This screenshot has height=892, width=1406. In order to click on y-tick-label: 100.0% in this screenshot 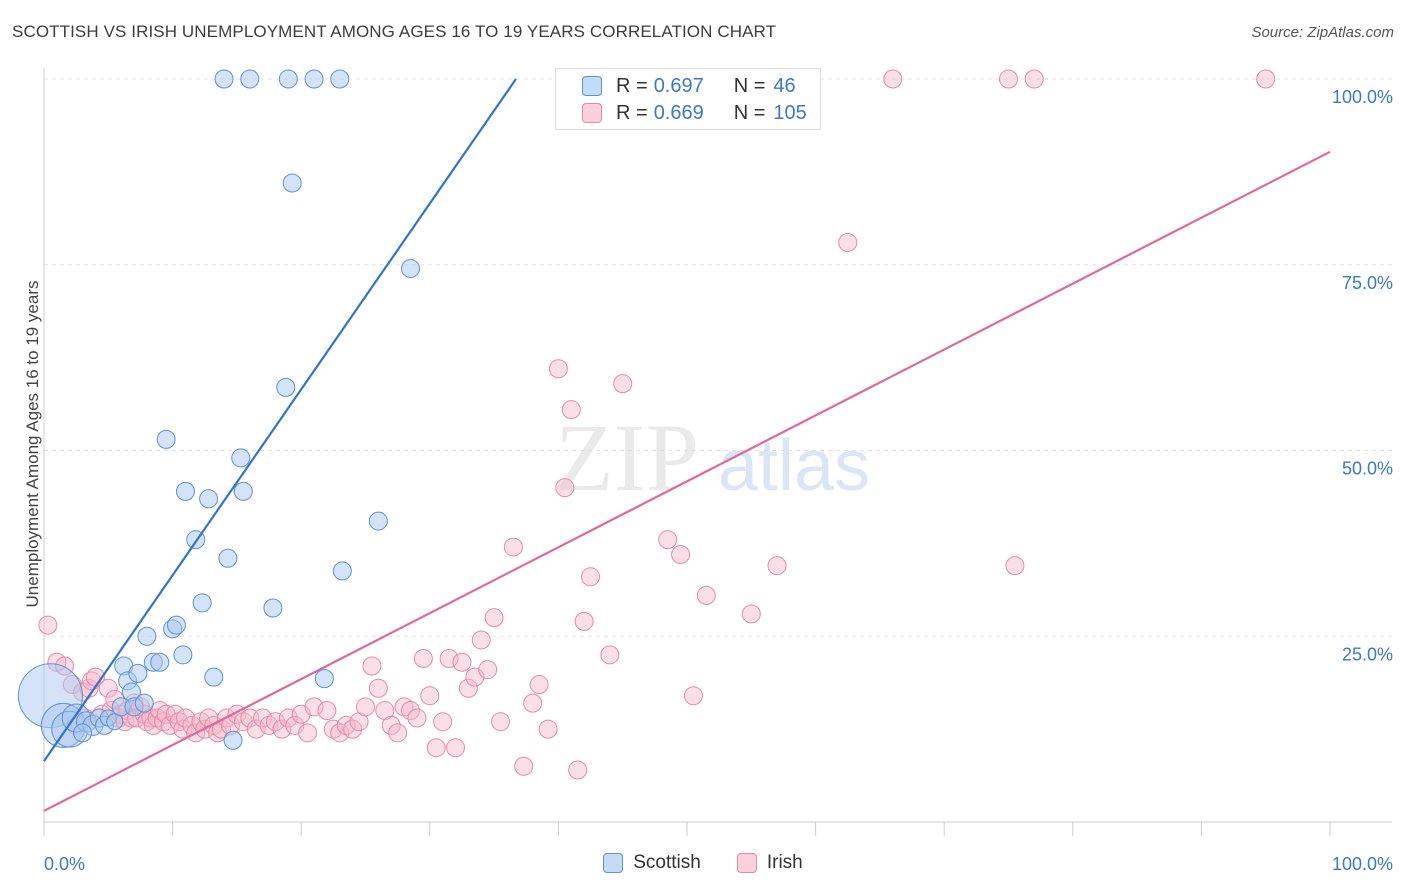, I will do `click(1362, 97)`.